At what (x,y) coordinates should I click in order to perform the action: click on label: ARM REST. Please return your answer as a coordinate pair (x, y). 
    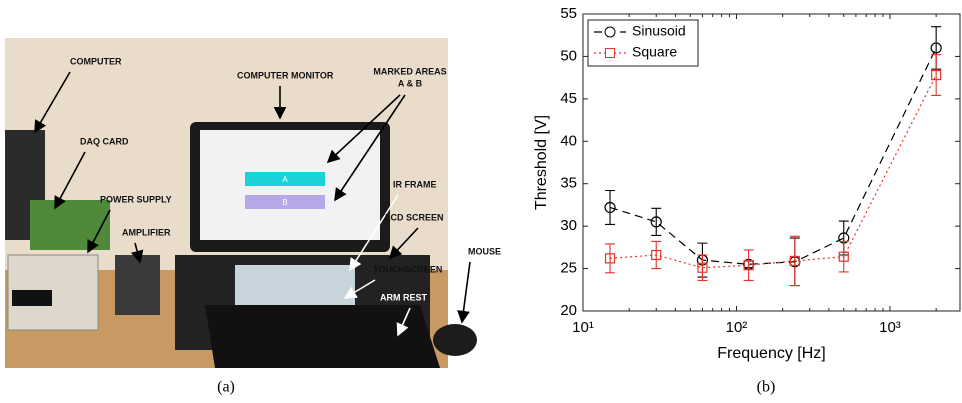
    Looking at the image, I should click on (404, 297).